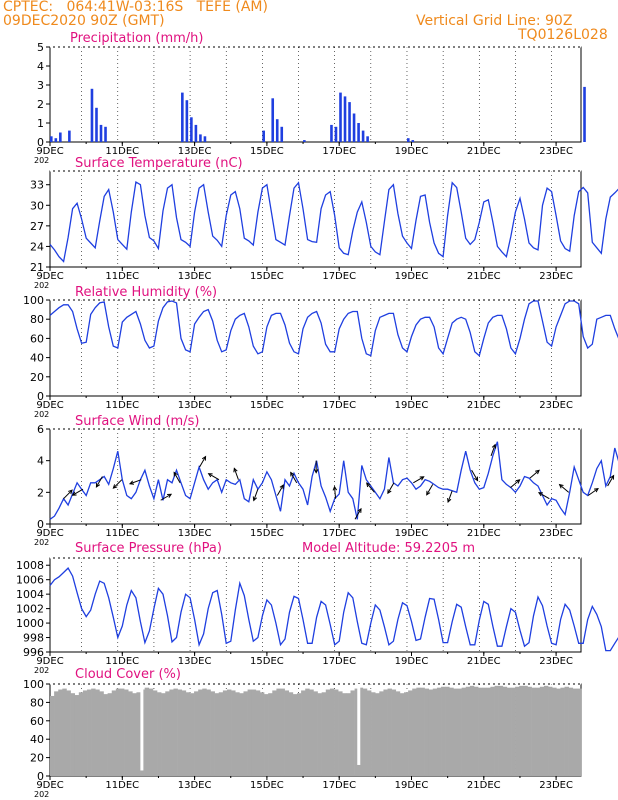  Describe the element at coordinates (40, 104) in the screenshot. I see `precip-ytick-label: 2` at that location.